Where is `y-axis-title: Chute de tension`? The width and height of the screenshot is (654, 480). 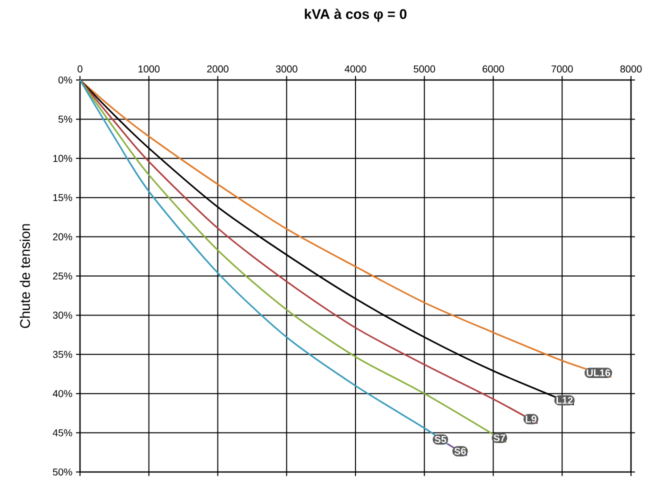 y-axis-title: Chute de tension is located at coordinates (25, 276).